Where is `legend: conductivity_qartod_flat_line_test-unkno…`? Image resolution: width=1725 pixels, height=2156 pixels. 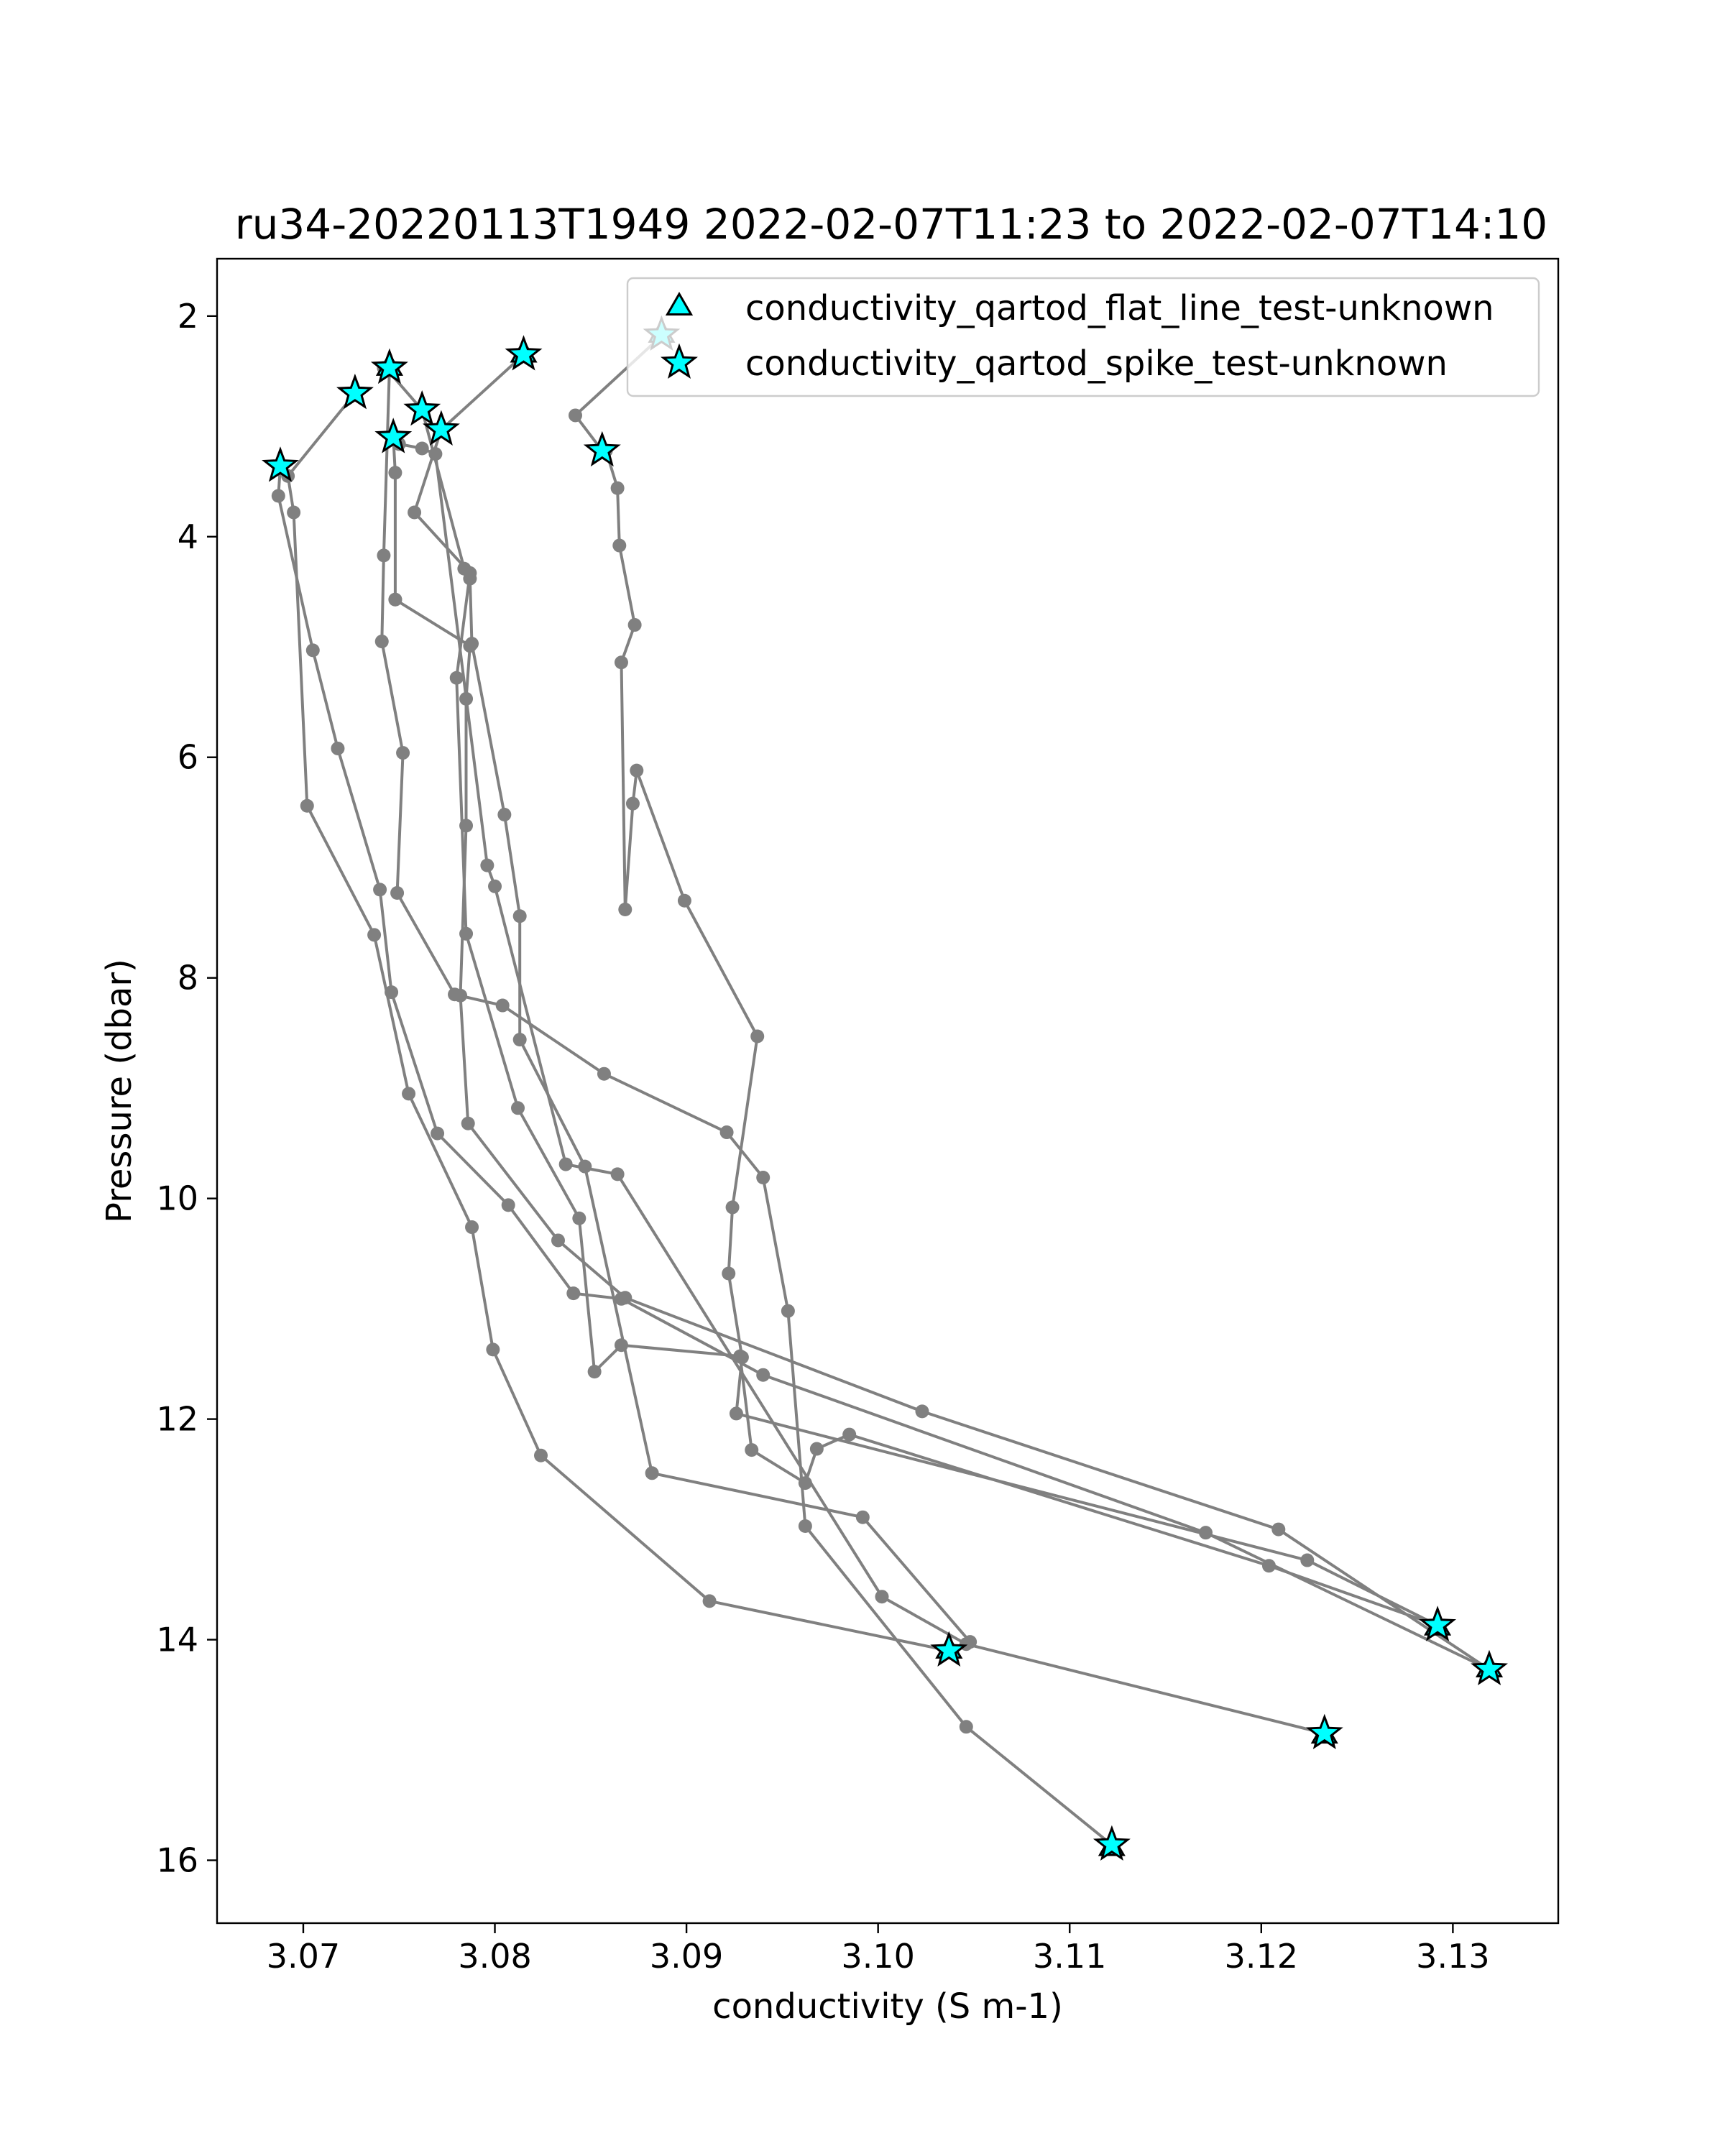 legend: conductivity_qartod_flat_line_test-unkno… is located at coordinates (1083, 337).